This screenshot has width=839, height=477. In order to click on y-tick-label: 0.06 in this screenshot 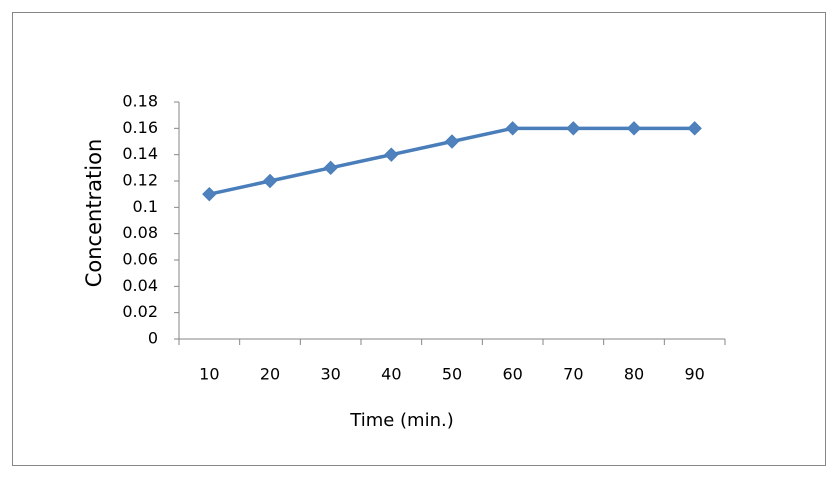, I will do `click(140, 259)`.